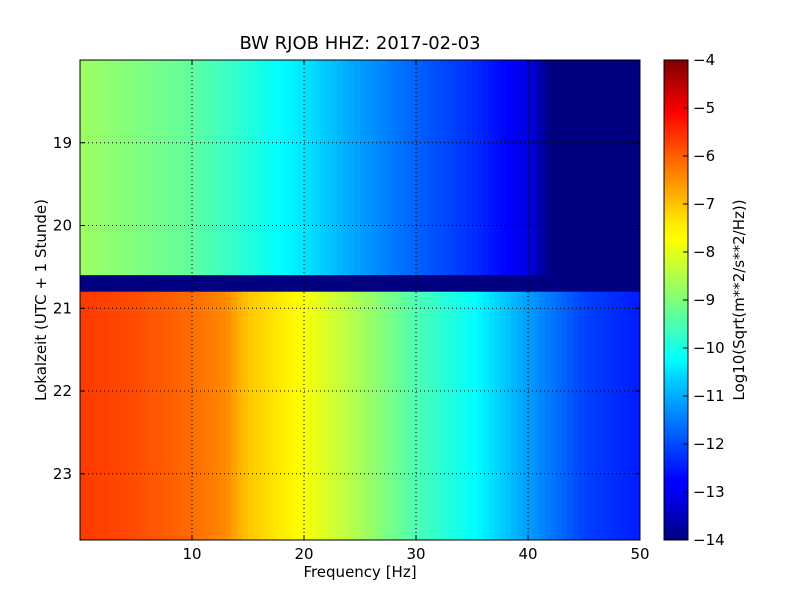 This screenshot has width=800, height=600. I want to click on colorbar-tick-label: −8, so click(704, 252).